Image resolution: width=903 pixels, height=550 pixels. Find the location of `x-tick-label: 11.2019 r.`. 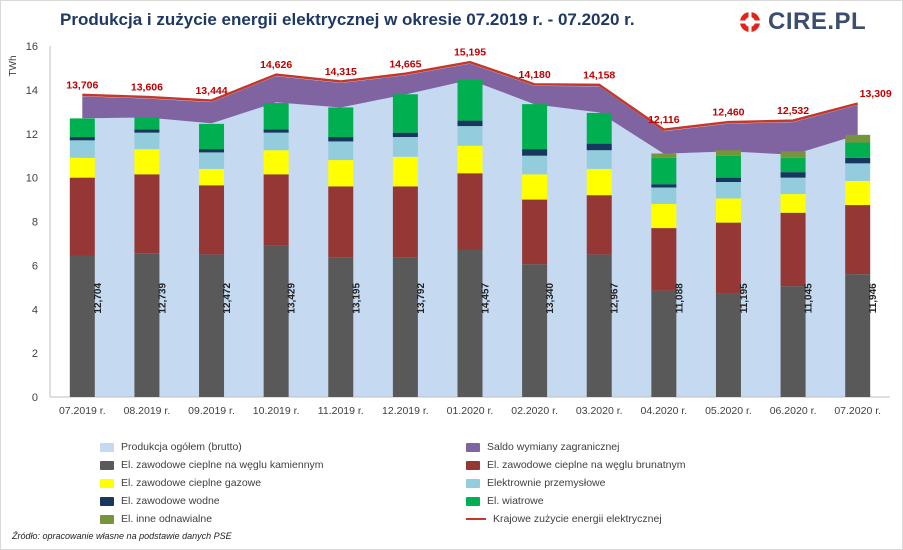

x-tick-label: 11.2019 r. is located at coordinates (341, 411).